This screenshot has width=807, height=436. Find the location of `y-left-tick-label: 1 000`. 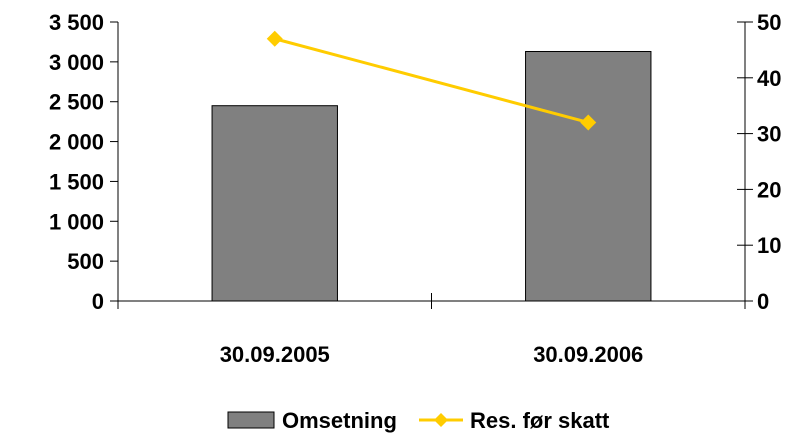

y-left-tick-label: 1 000 is located at coordinates (76, 221).